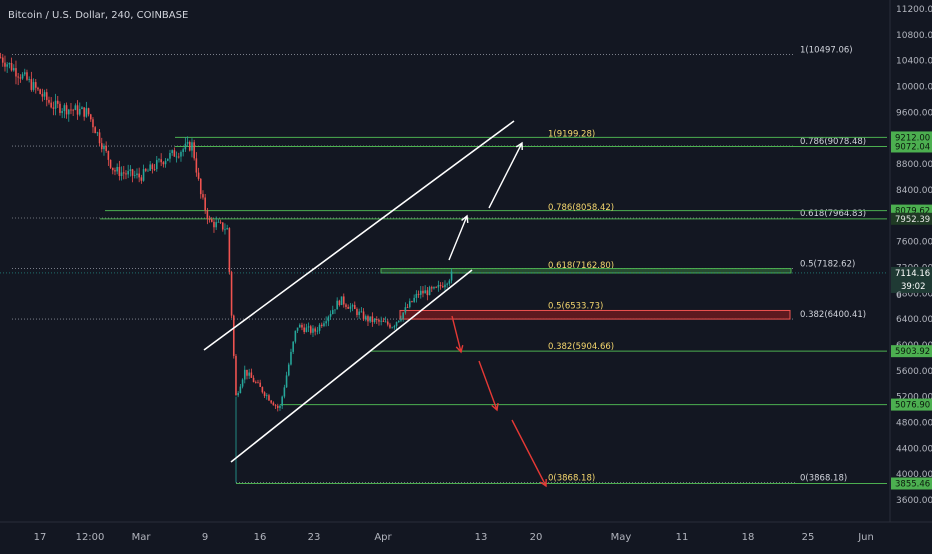 This screenshot has height=554, width=932. Describe the element at coordinates (595, 314) in the screenshot. I see `red-zone` at that location.